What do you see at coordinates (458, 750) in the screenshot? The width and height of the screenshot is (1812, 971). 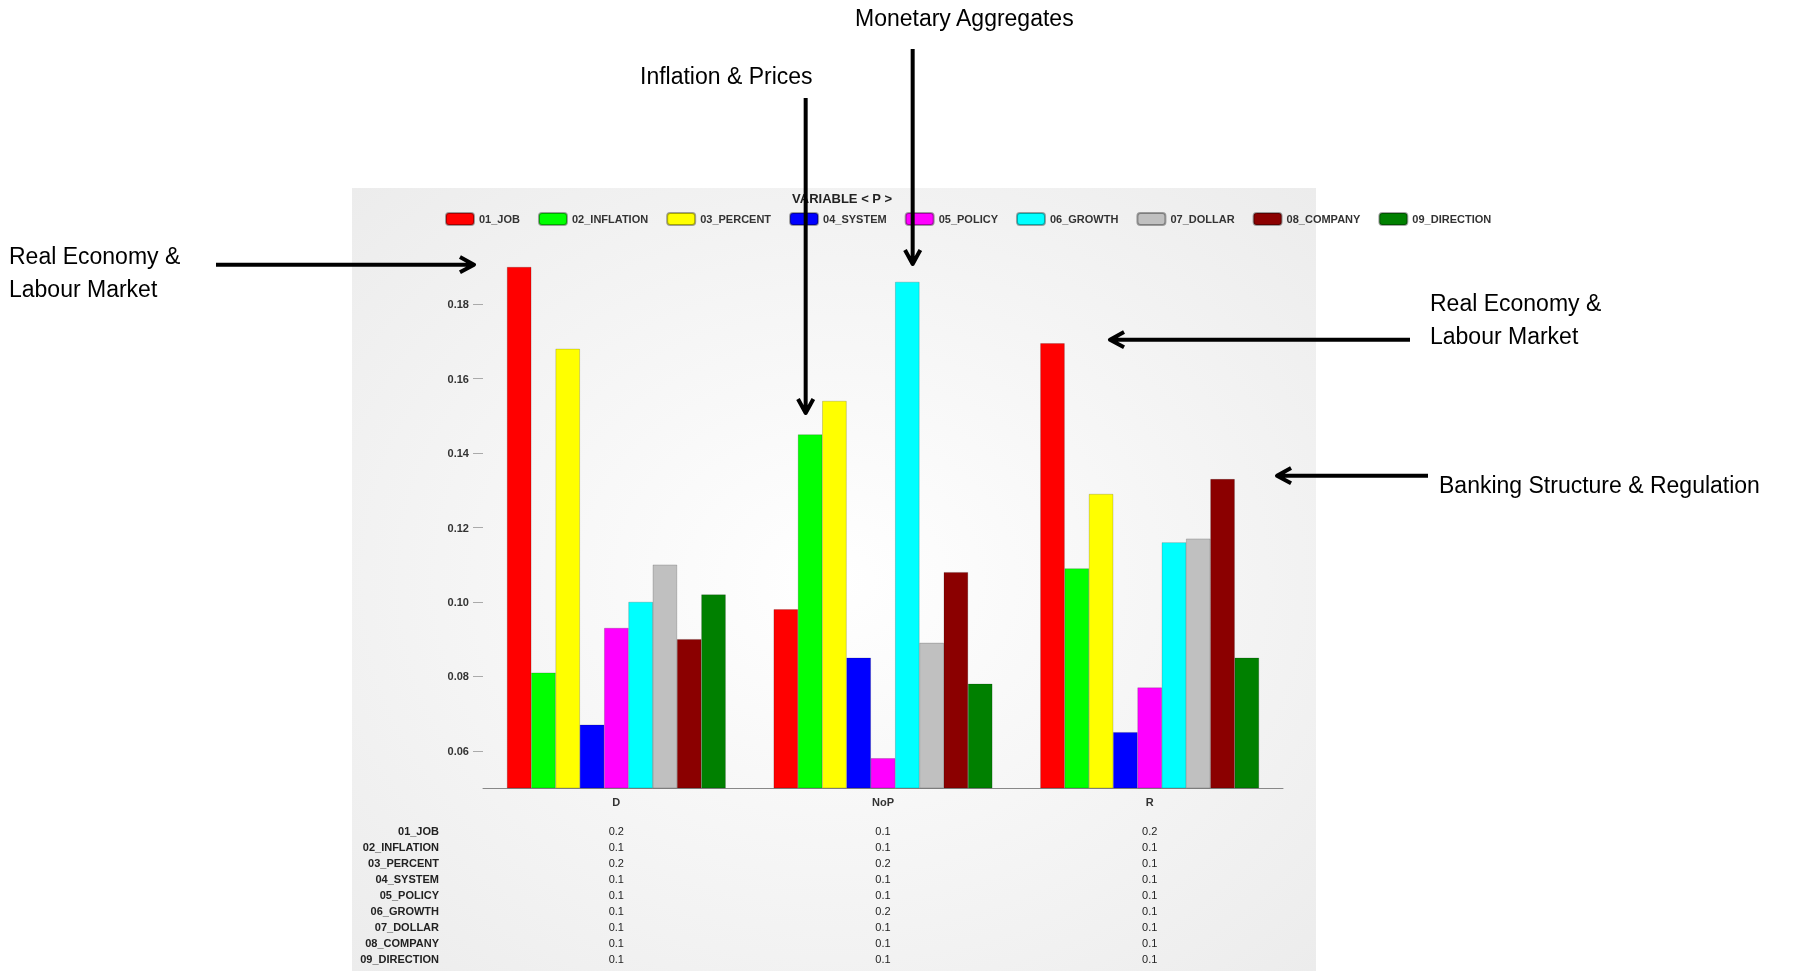 I see `y-tick-label: 0.06` at bounding box center [458, 750].